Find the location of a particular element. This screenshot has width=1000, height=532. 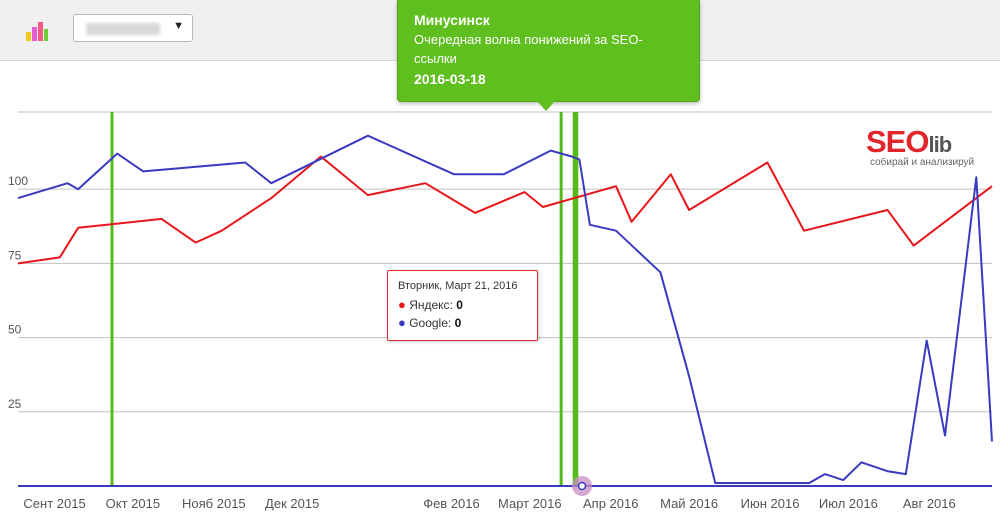

marker-layer is located at coordinates (582, 486).